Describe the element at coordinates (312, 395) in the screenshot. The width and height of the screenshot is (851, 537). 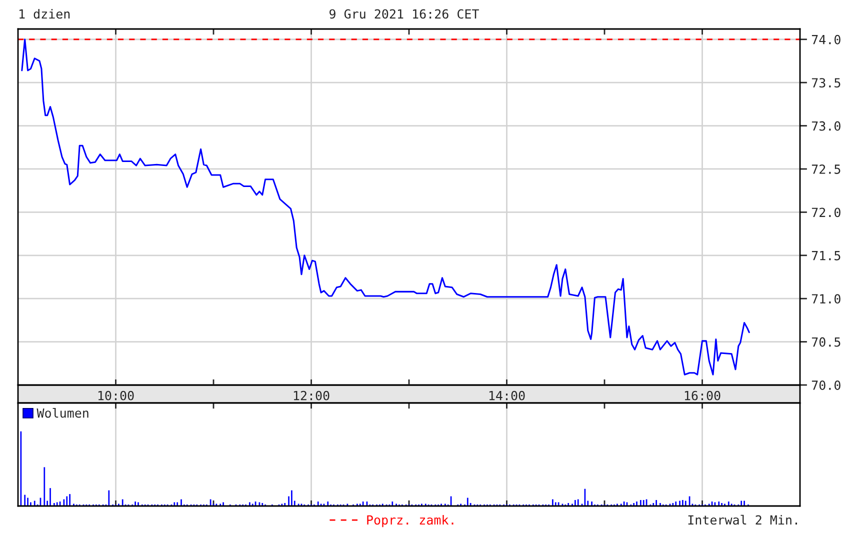
I see `x-tick-label: 12:00` at that location.